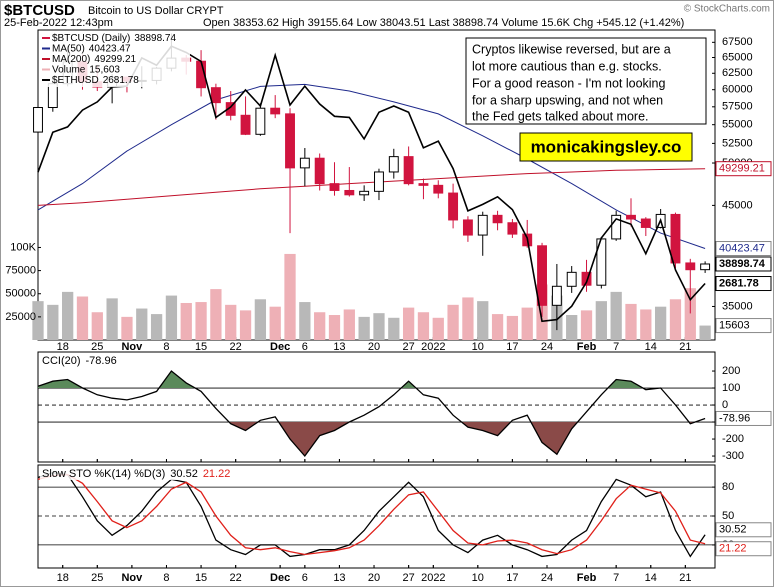 The image size is (774, 587). What do you see at coordinates (371, 187) in the screenshot?
I see `moving-average` at bounding box center [371, 187].